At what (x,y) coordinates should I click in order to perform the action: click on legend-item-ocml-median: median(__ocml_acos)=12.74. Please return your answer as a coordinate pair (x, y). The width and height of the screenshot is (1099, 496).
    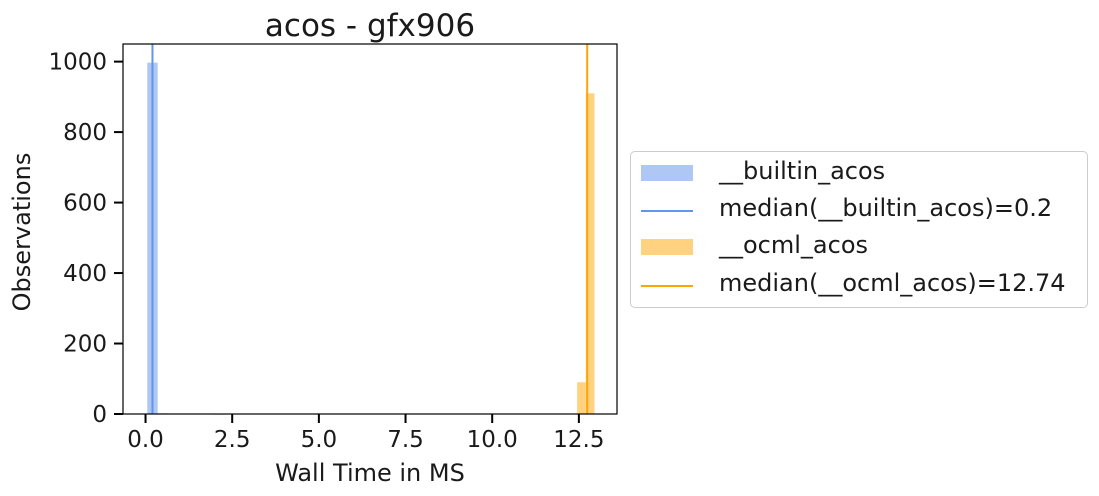
    Looking at the image, I should click on (859, 284).